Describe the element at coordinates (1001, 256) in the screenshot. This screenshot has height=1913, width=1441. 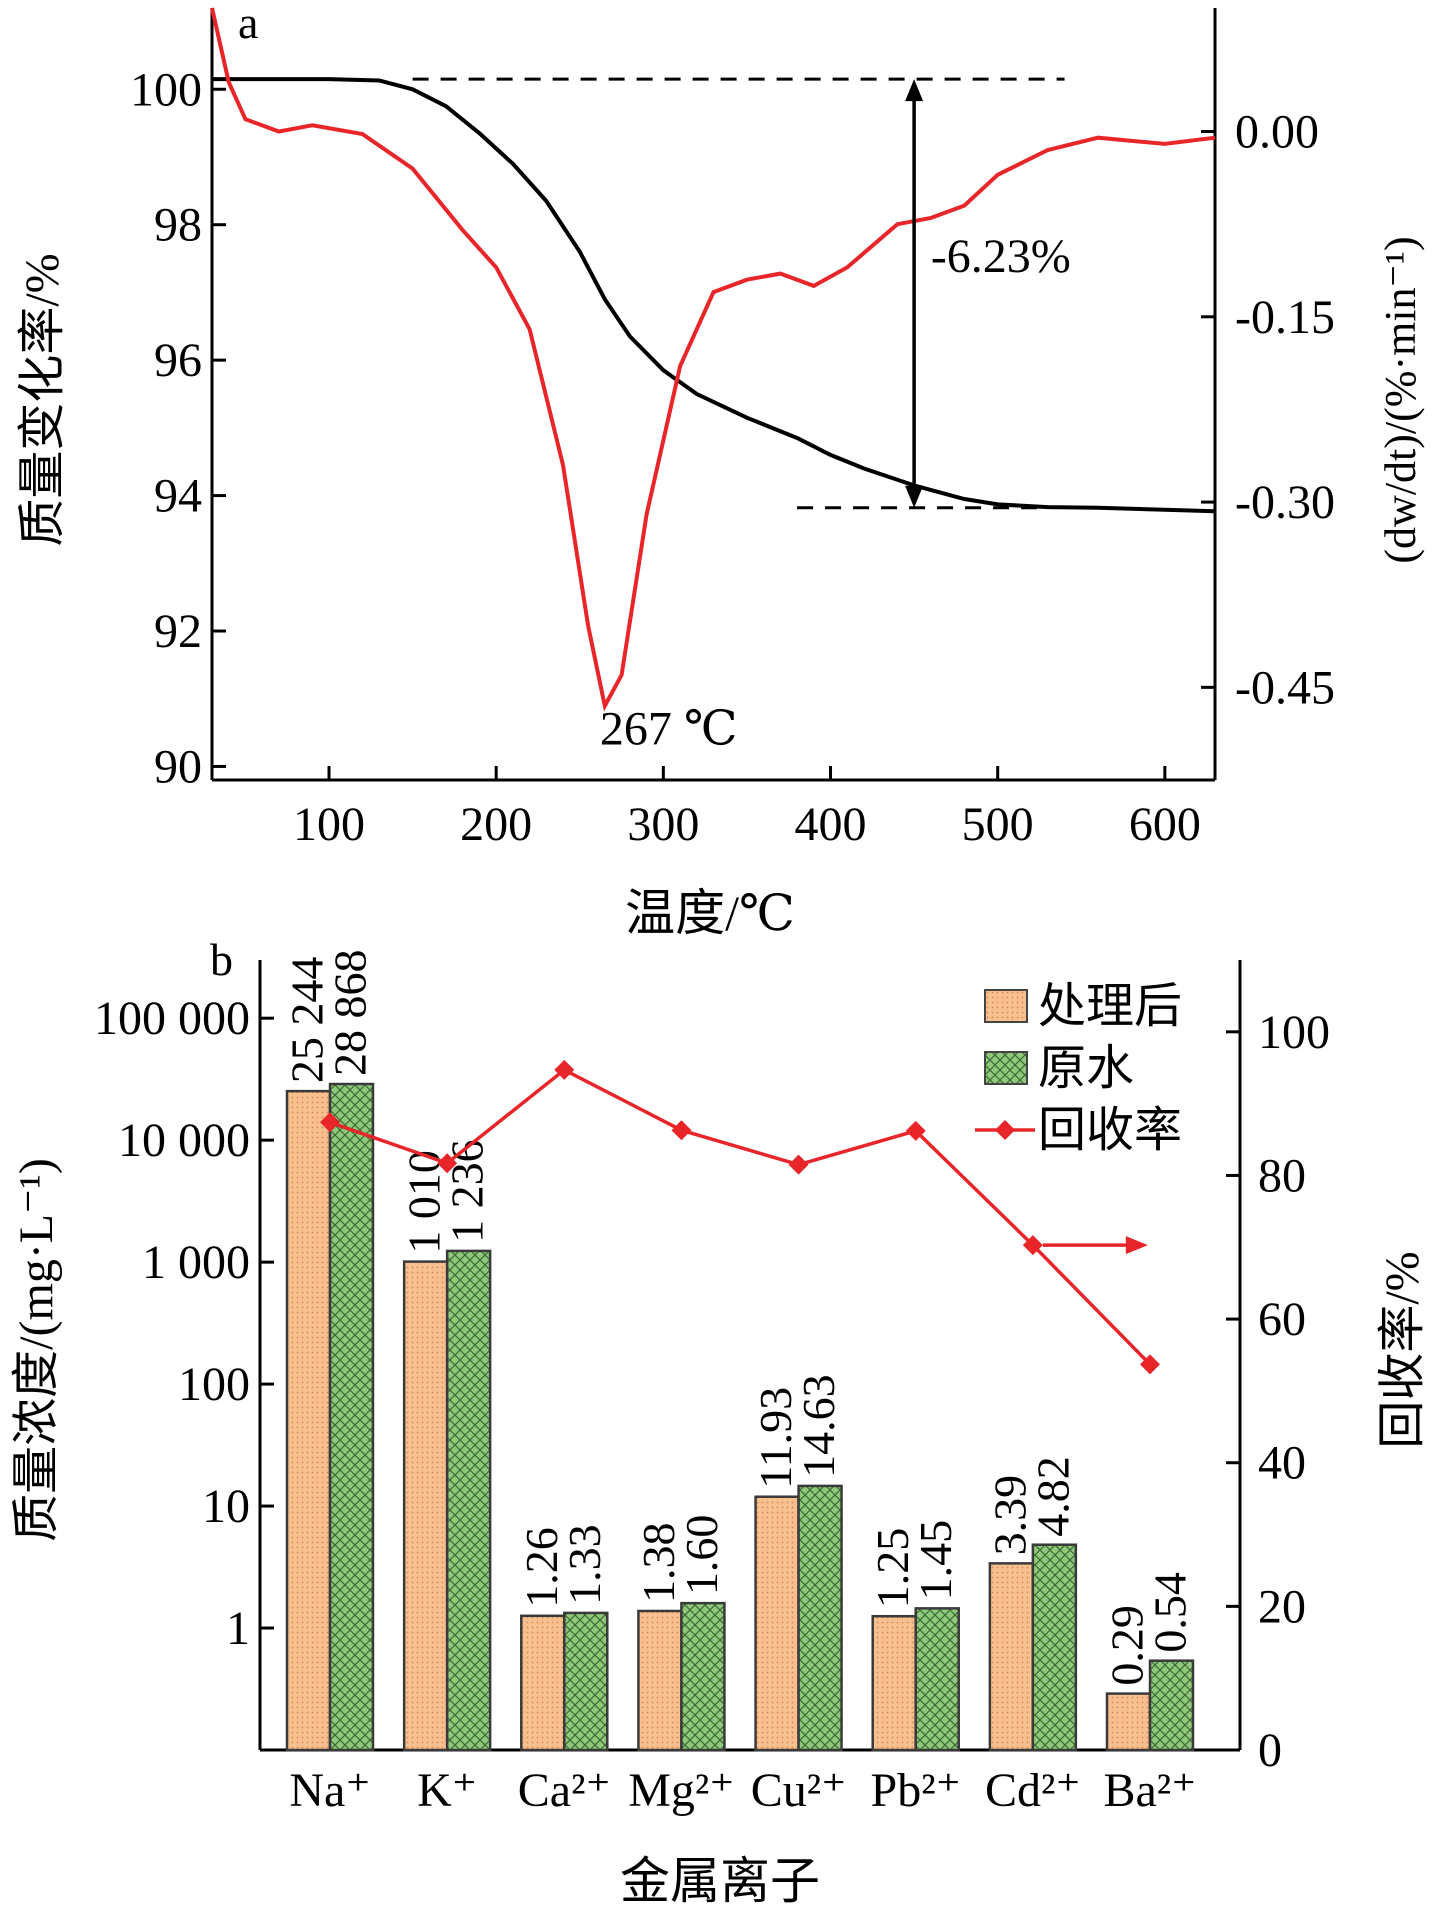
I see `mass-loss-annotation: -6.23%` at that location.